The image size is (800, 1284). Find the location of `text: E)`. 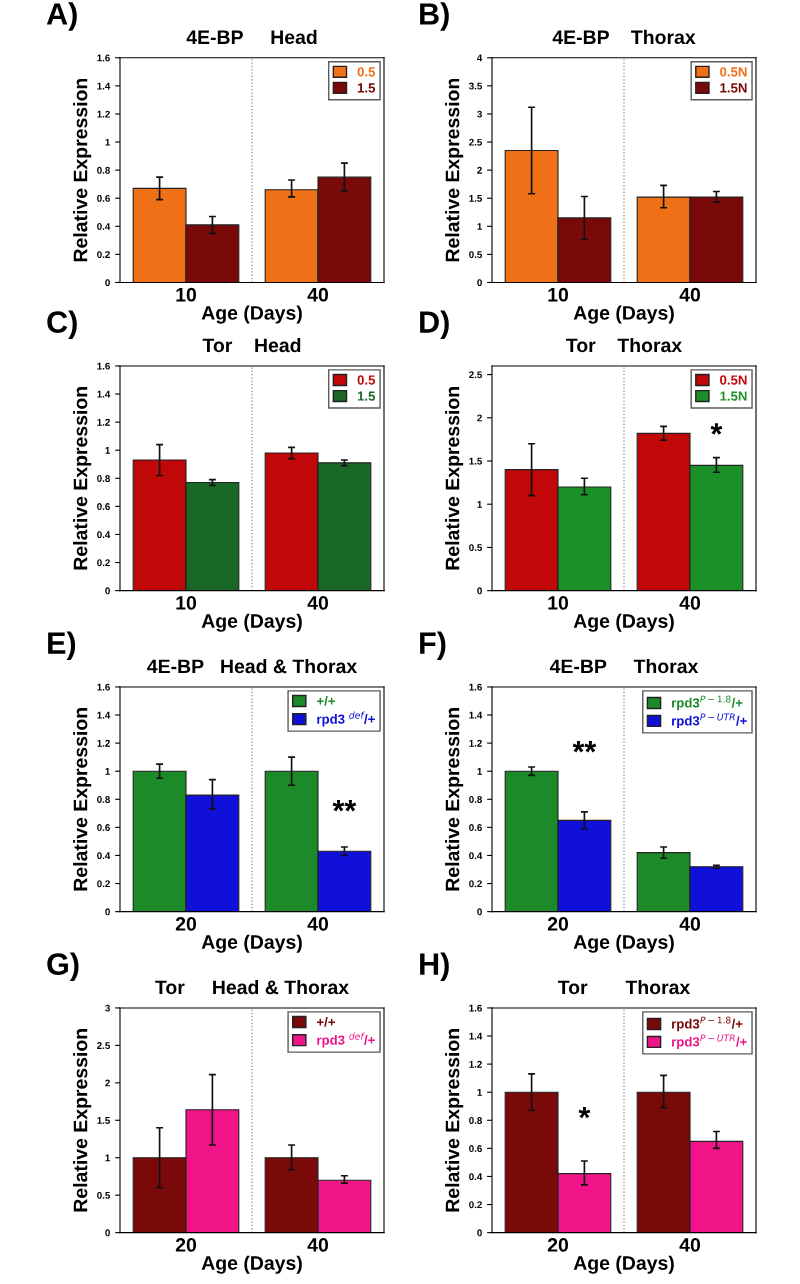

text: E) is located at coordinates (62, 645).